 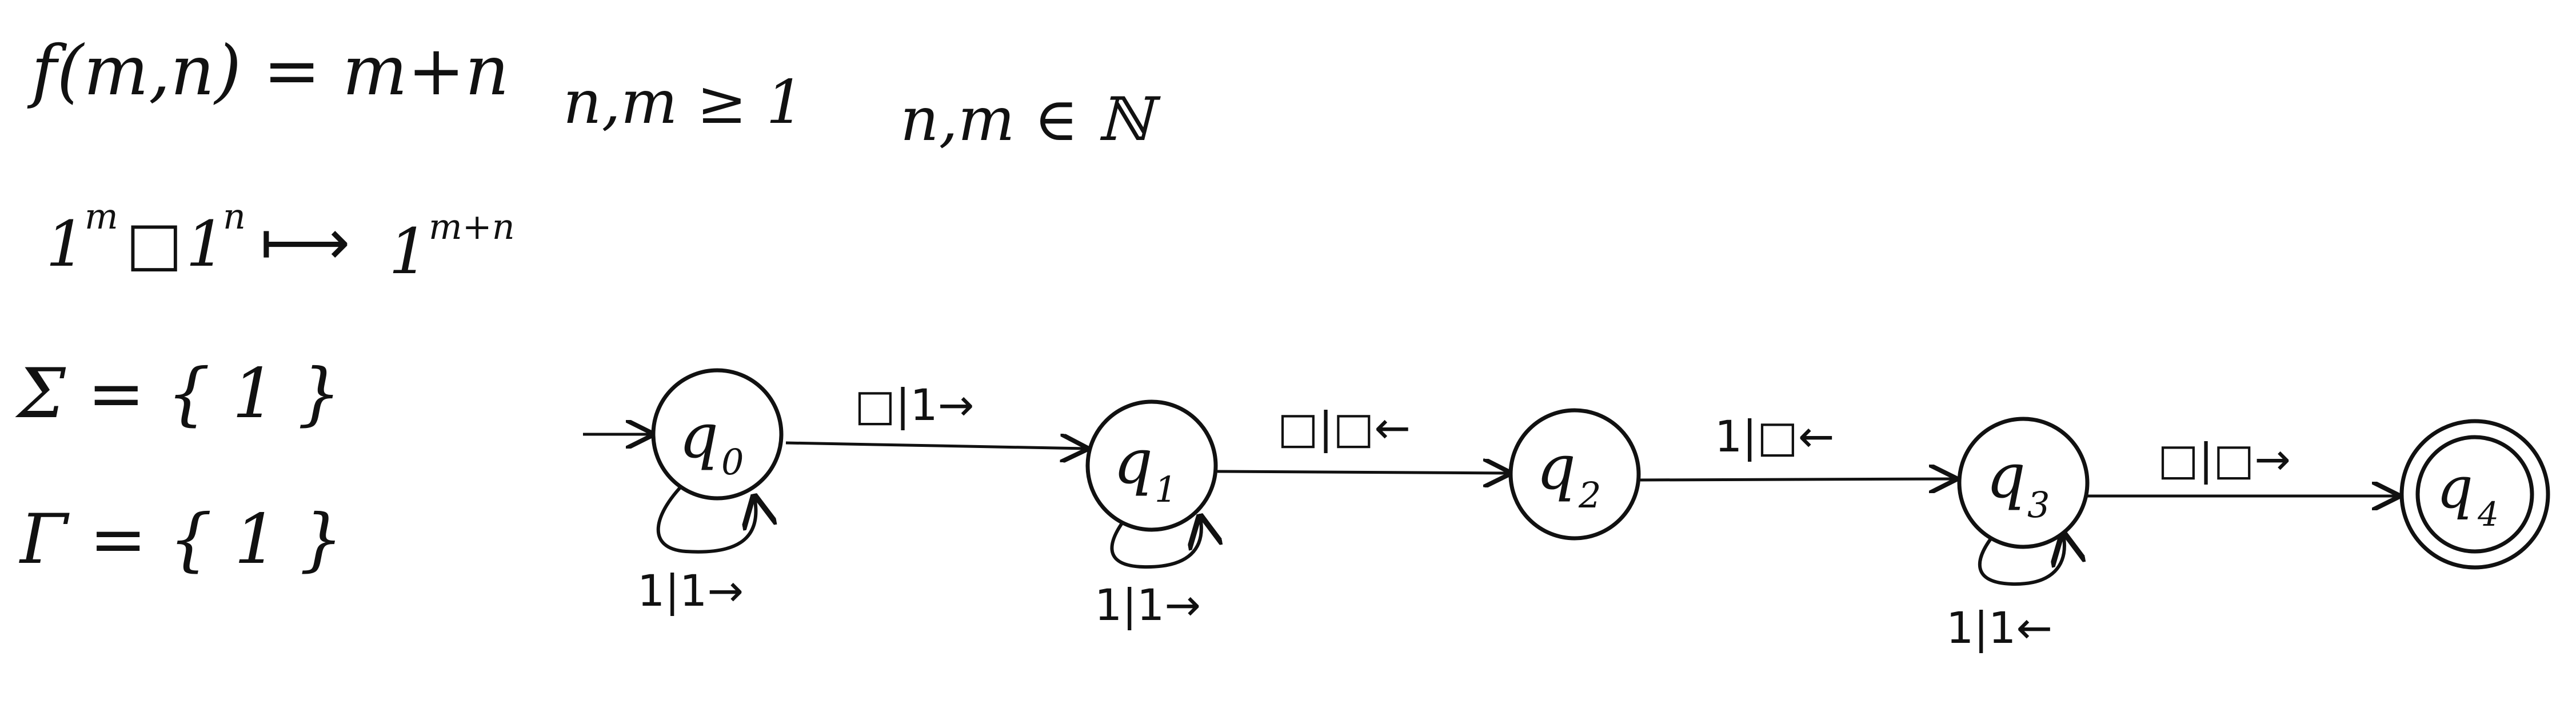 I want to click on mapping-exponent-n: n, so click(x=234, y=216).